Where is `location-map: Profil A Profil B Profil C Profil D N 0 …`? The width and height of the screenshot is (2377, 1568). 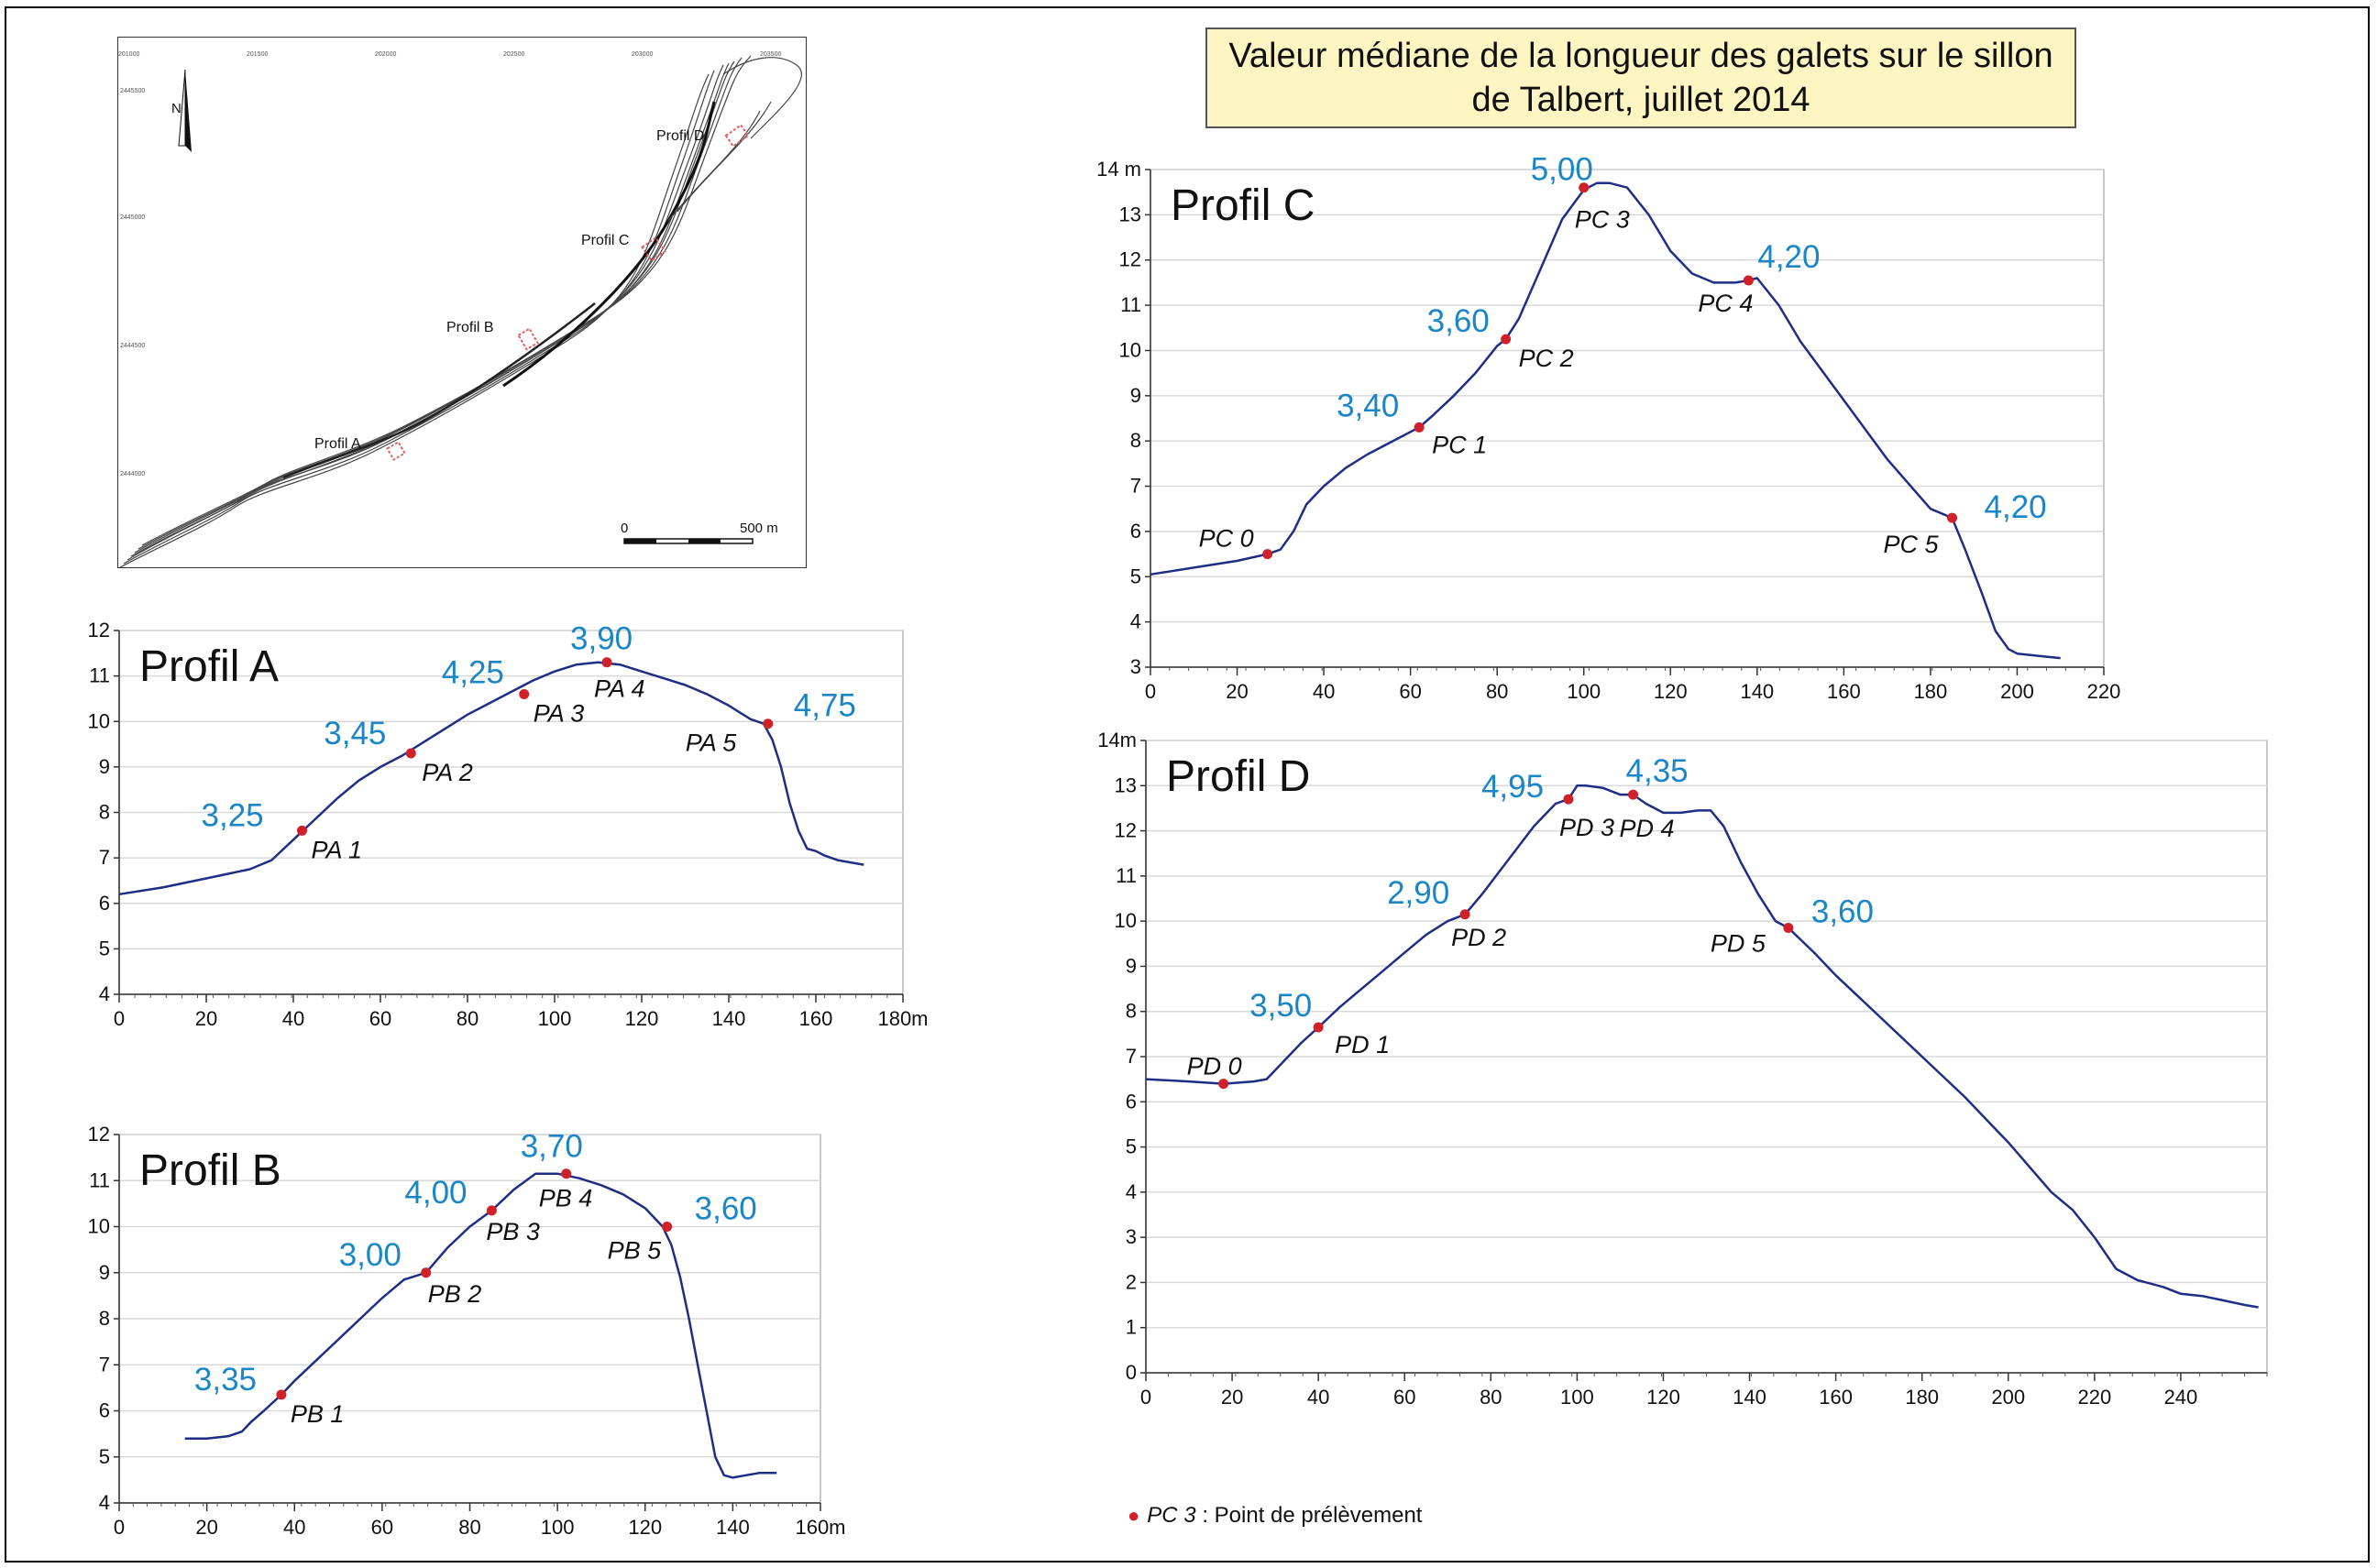
location-map: Profil A Profil B Profil C Profil D N 0 … is located at coordinates (462, 302).